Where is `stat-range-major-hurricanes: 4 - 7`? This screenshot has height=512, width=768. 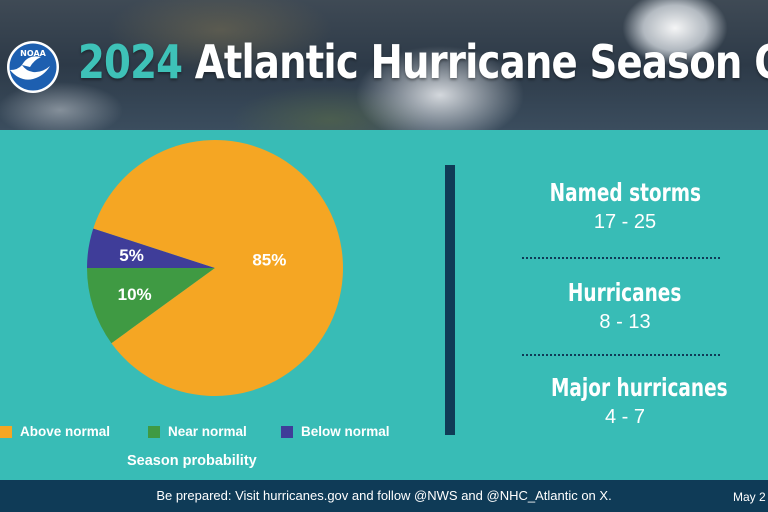
stat-range-major-hurricanes: 4 - 7 is located at coordinates (625, 417).